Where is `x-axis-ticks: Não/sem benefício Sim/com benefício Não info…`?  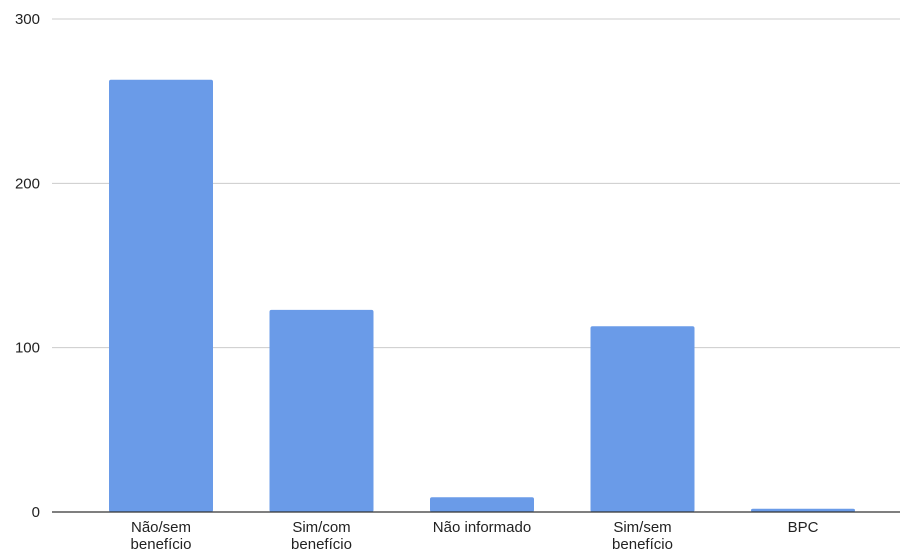 x-axis-ticks: Não/sem benefício Sim/com benefício Não info… is located at coordinates (475, 536).